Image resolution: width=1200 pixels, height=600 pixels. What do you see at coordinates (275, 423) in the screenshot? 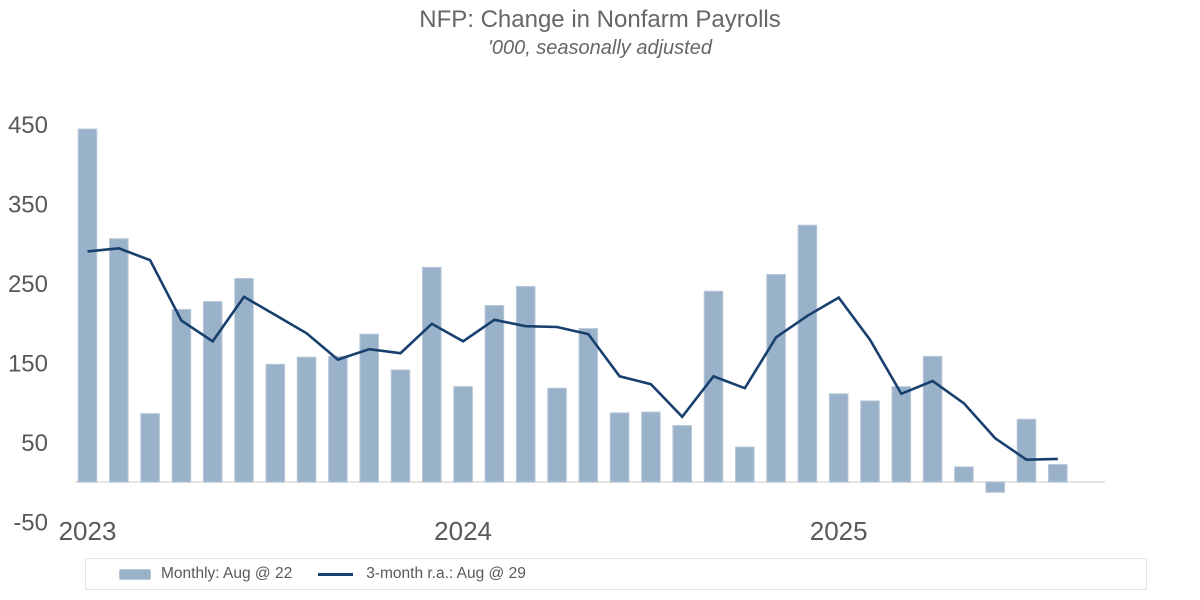
I see `bar-jul-2023` at bounding box center [275, 423].